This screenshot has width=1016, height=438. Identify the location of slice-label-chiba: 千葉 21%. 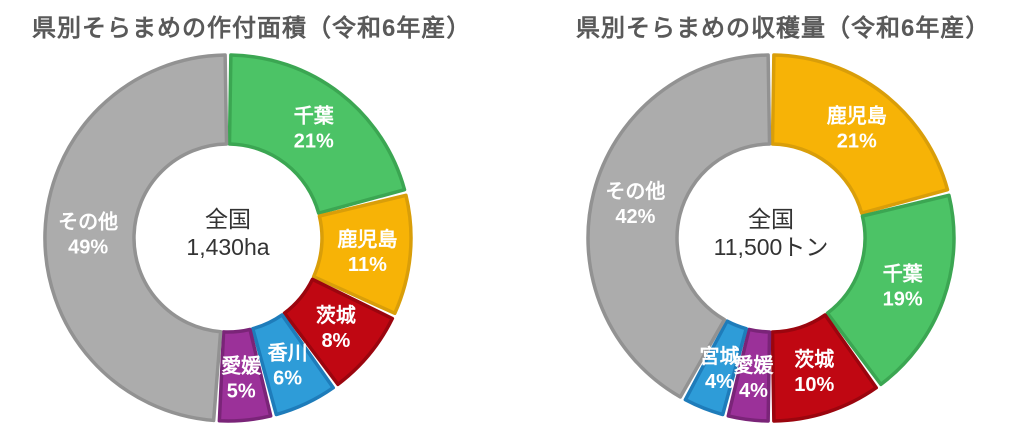
(314, 127).